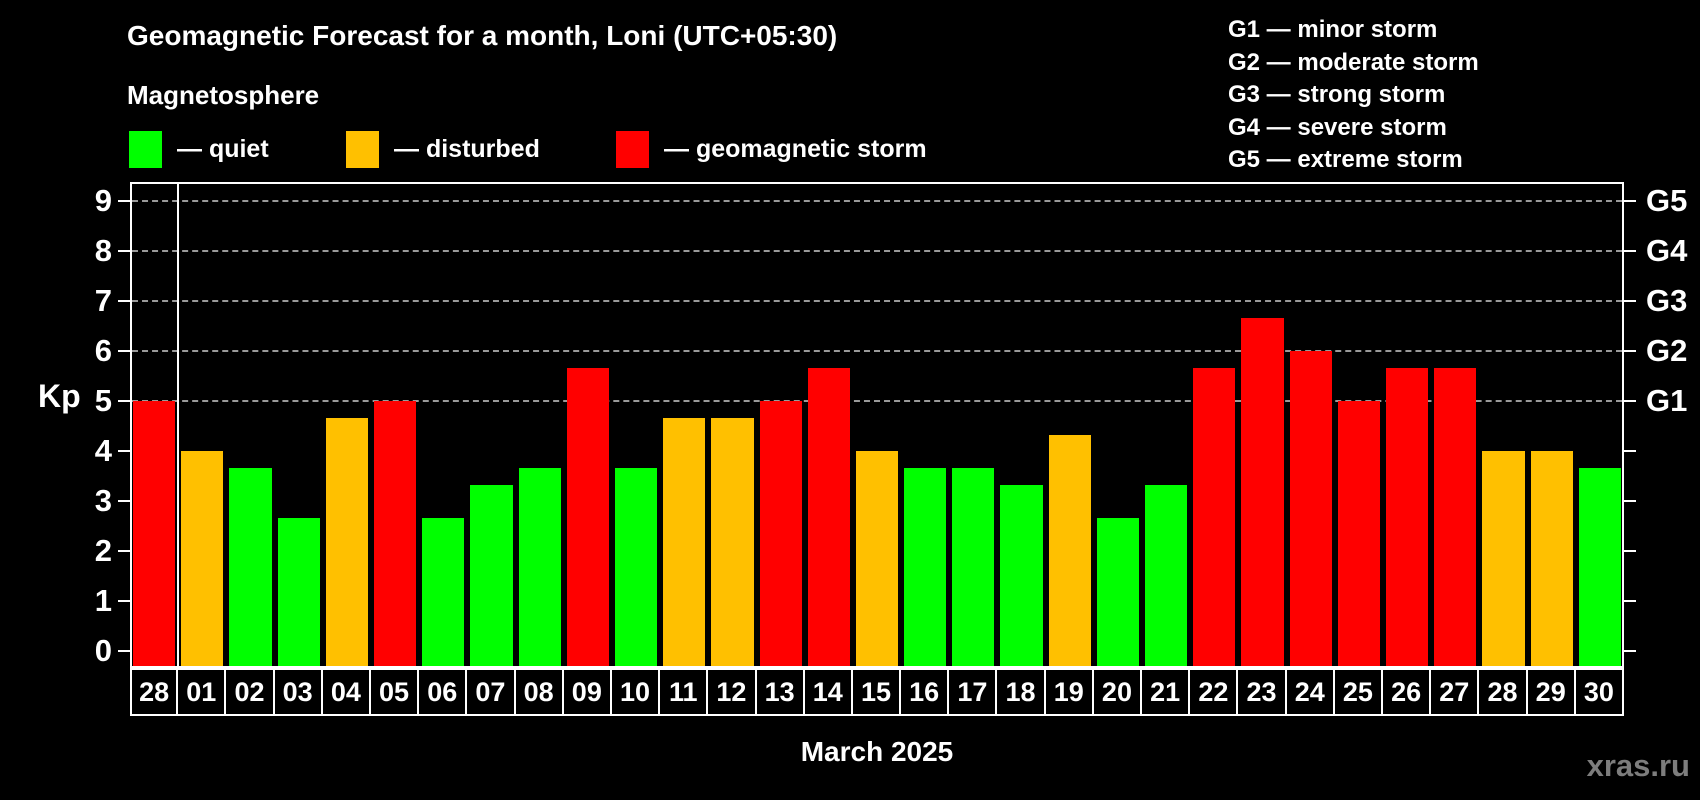 This screenshot has width=1700, height=800. Describe the element at coordinates (490, 692) in the screenshot. I see `day-label-07: 07` at that location.